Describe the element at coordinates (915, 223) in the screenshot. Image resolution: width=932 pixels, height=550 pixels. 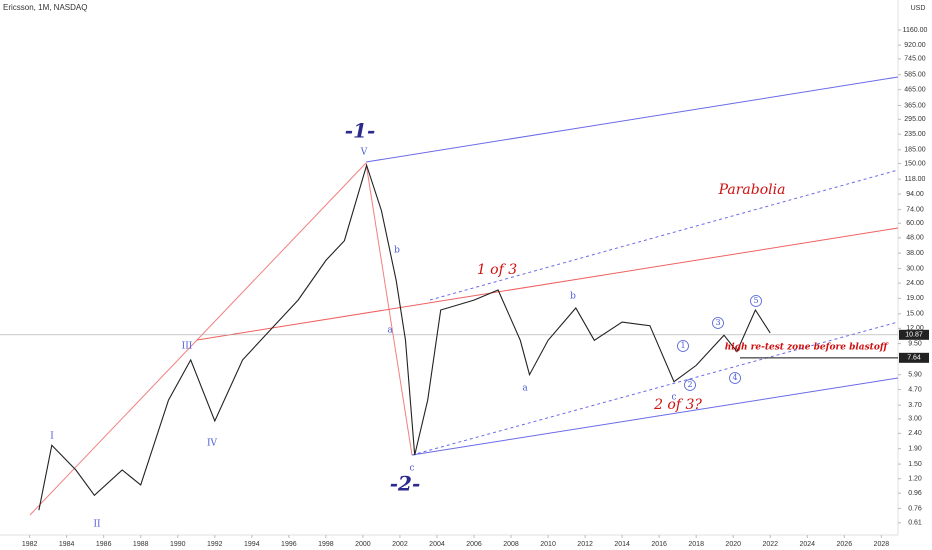
I see `y-tick-label: 60.00` at that location.